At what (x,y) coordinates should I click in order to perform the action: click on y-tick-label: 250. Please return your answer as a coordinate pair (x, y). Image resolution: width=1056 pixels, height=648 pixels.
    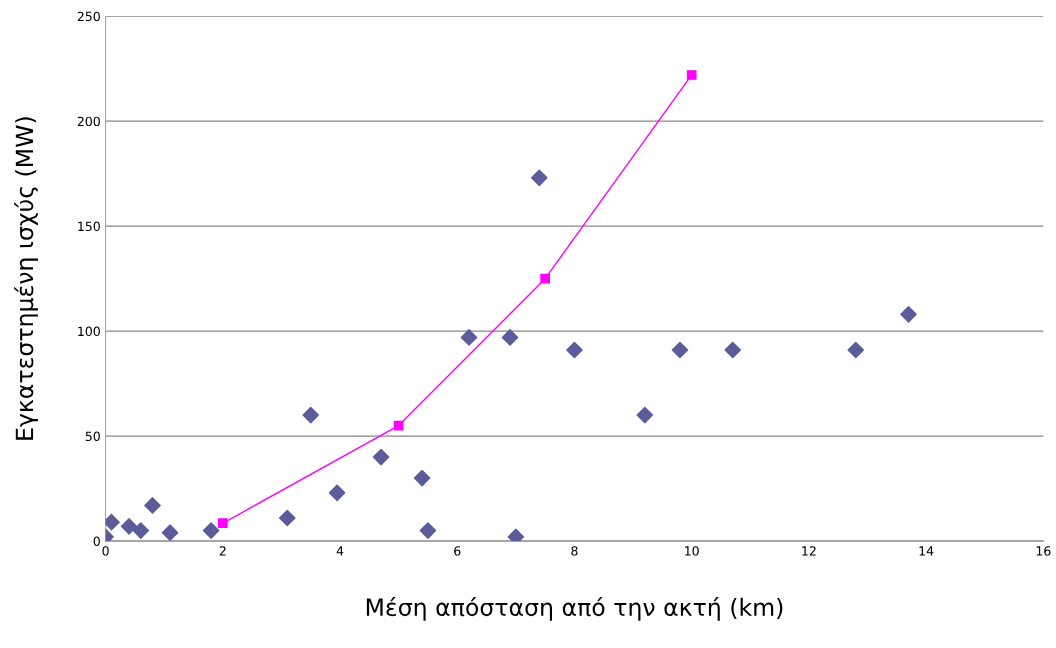
    Looking at the image, I should click on (88, 16).